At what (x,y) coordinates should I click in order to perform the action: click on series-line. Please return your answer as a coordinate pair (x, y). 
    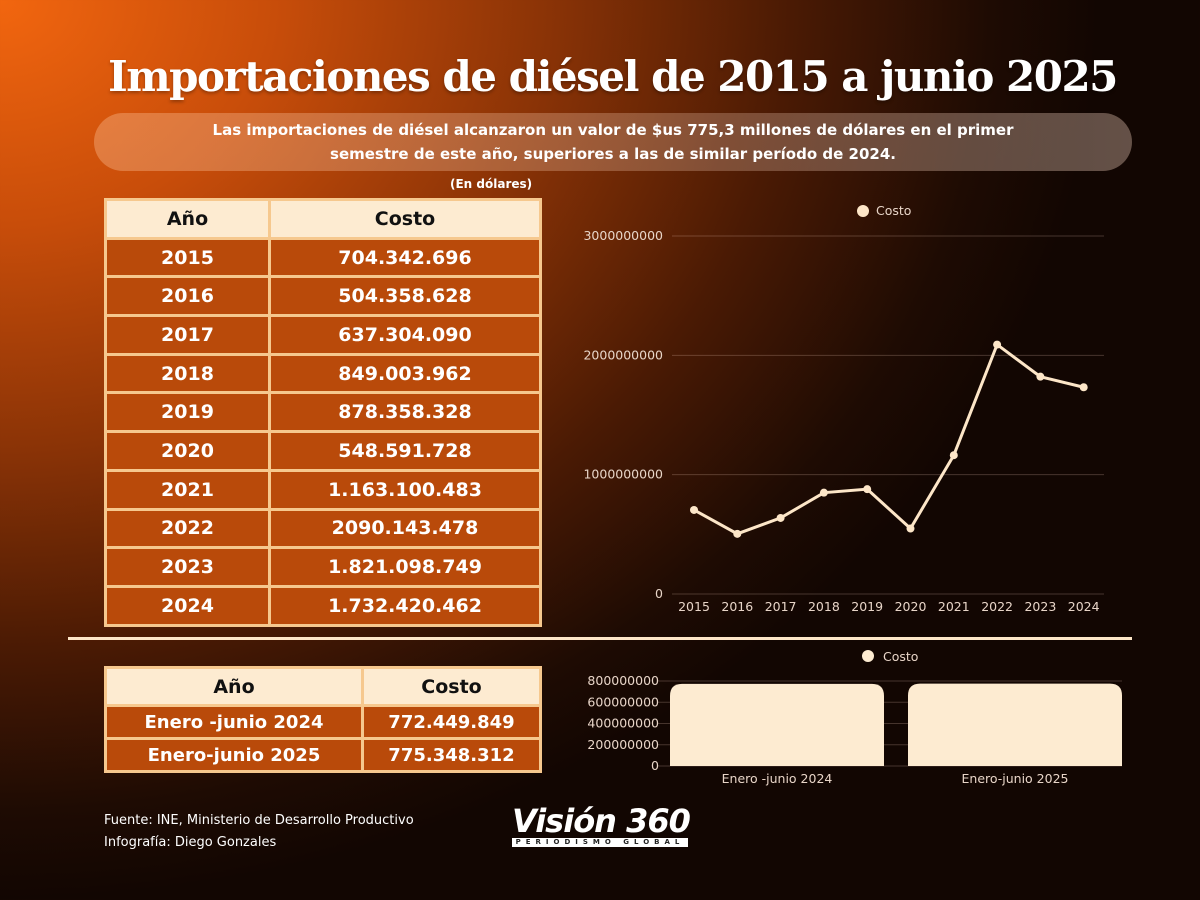
    Looking at the image, I should click on (889, 439).